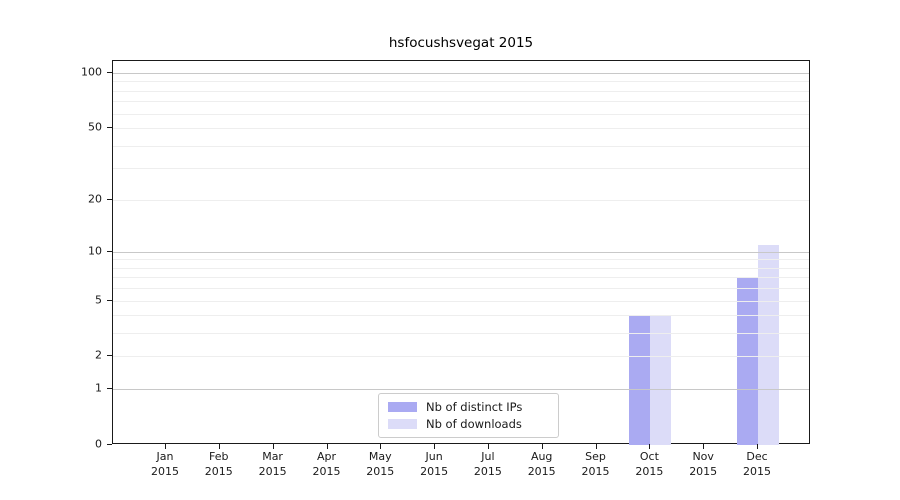  I want to click on x-tick-may, so click(381, 446).